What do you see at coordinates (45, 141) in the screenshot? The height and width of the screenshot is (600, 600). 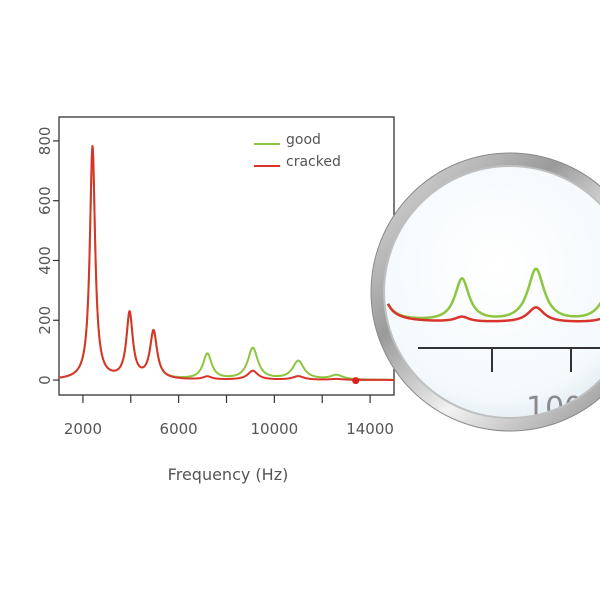 I see `y-tick-label: 800` at bounding box center [45, 141].